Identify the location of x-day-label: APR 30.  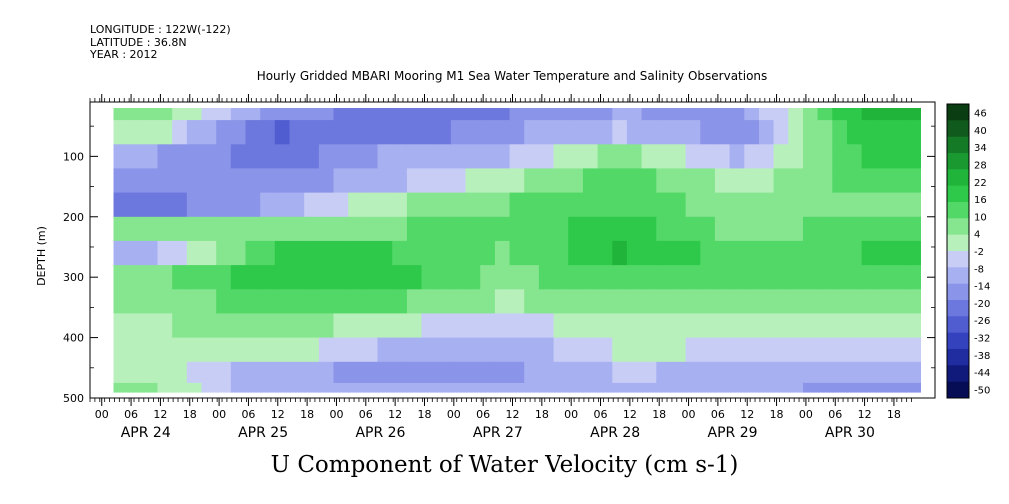
(850, 433).